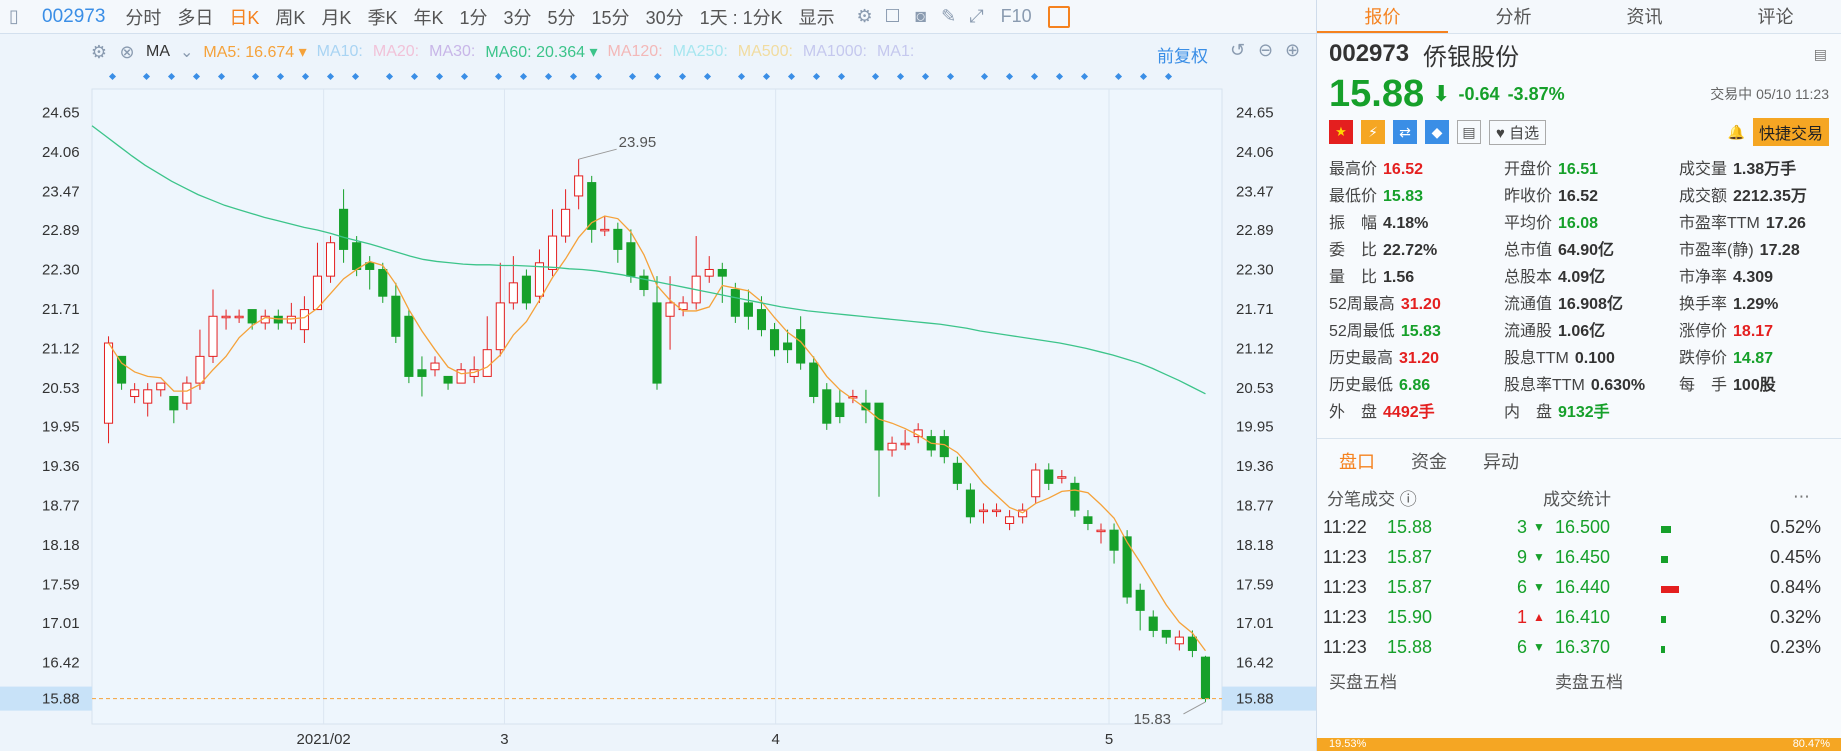  I want to click on ma1000-legend: MA1000:, so click(834, 51).